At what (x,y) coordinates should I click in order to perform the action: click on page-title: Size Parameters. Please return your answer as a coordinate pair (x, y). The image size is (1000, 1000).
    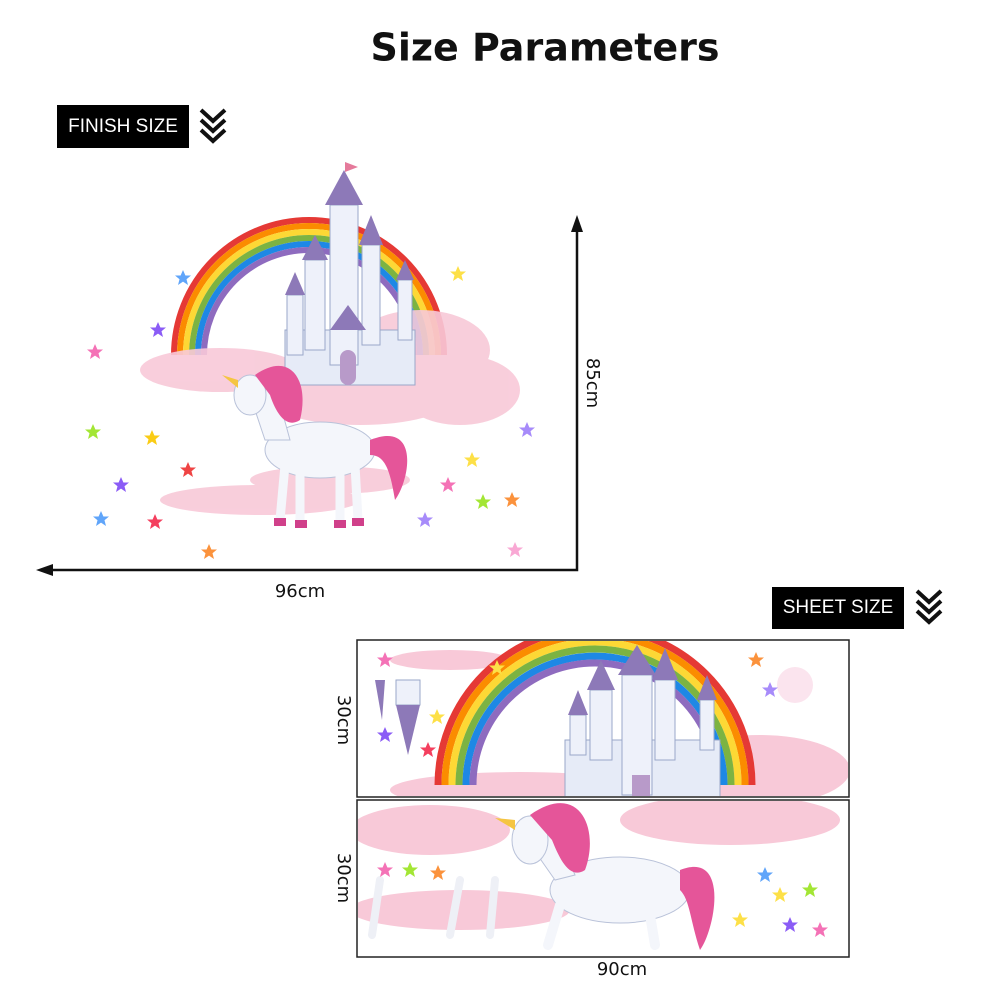
    Looking at the image, I should click on (544, 48).